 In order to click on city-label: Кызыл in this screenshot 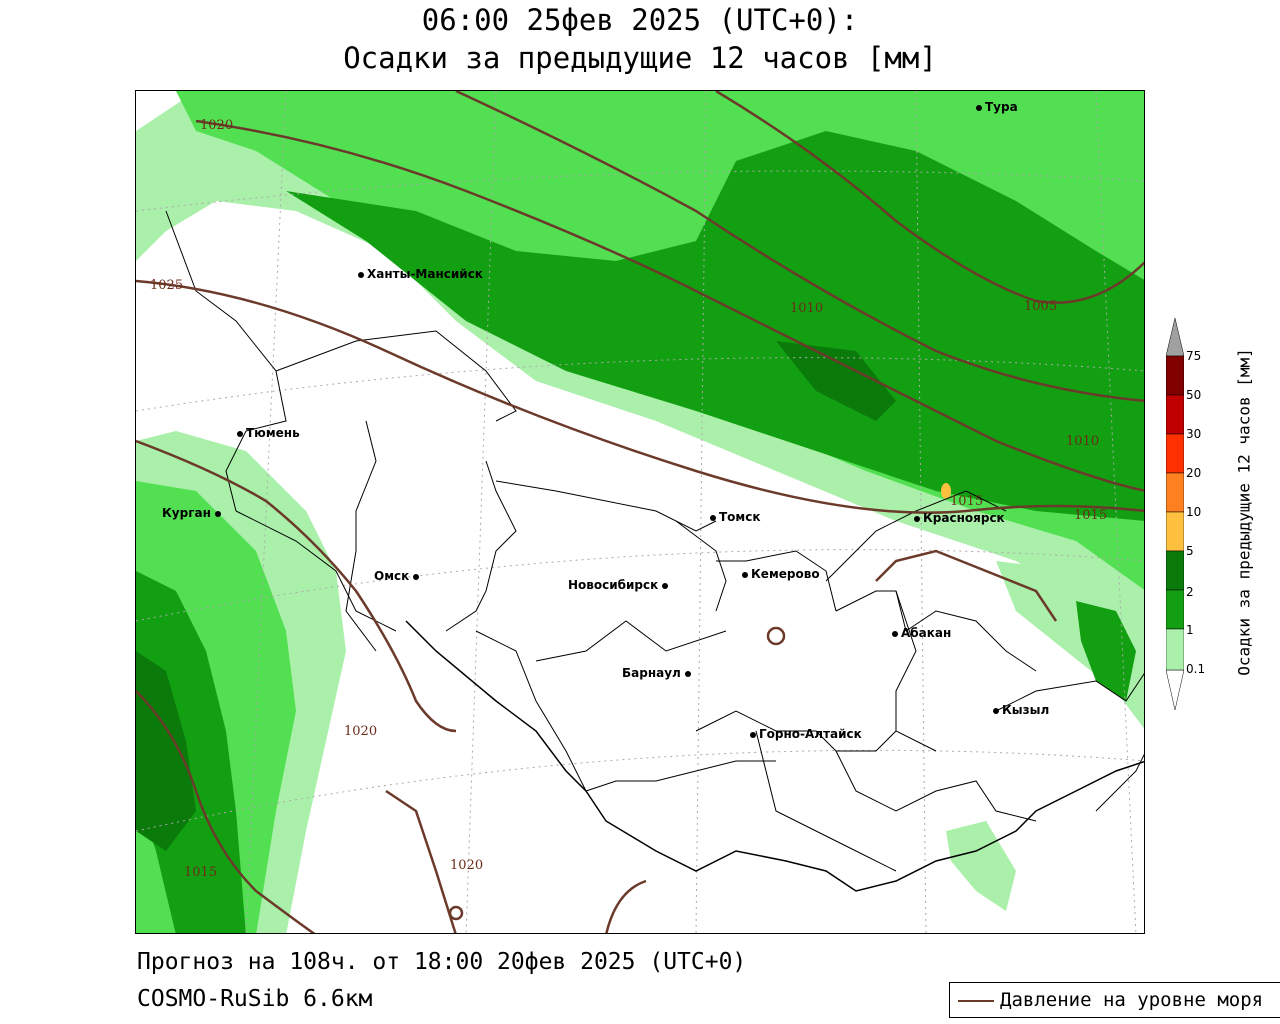, I will do `click(1026, 710)`.